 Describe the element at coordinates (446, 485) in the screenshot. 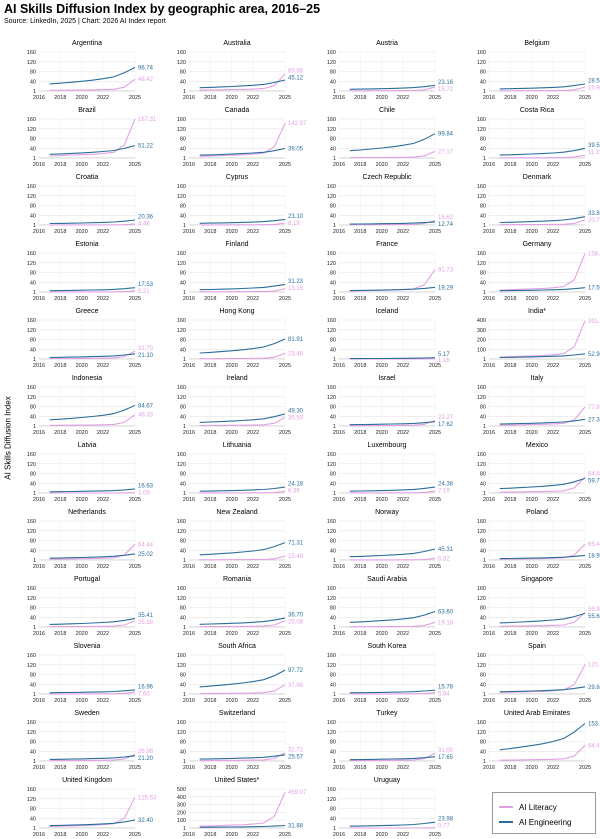

I see `data-label-engineering: 24.38` at that location.